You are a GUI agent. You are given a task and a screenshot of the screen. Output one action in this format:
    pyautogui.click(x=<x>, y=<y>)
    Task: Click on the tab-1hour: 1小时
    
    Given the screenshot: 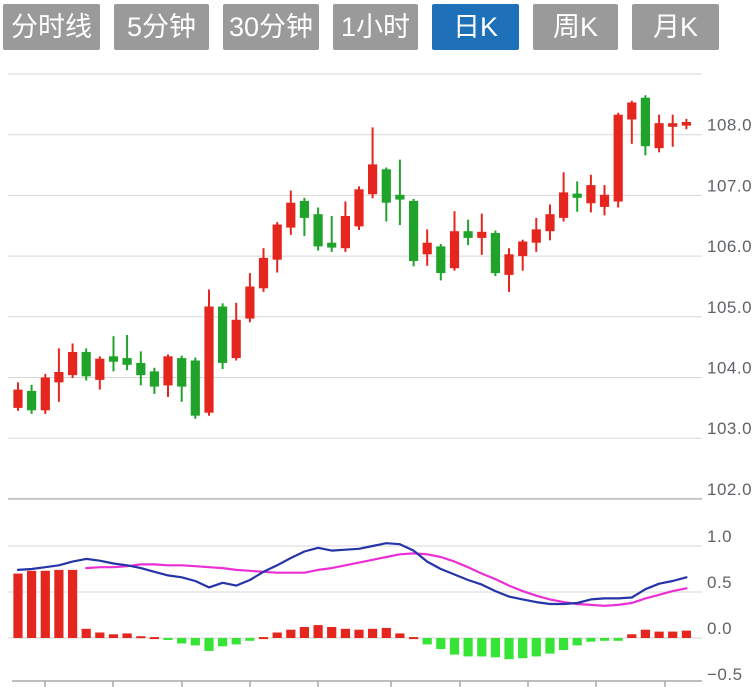 What is the action you would take?
    pyautogui.click(x=375, y=27)
    